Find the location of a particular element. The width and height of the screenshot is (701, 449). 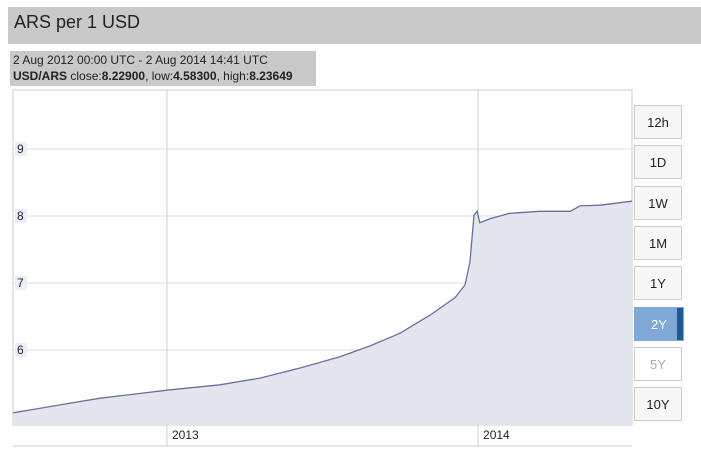

low: 4.58300 is located at coordinates (195, 76).